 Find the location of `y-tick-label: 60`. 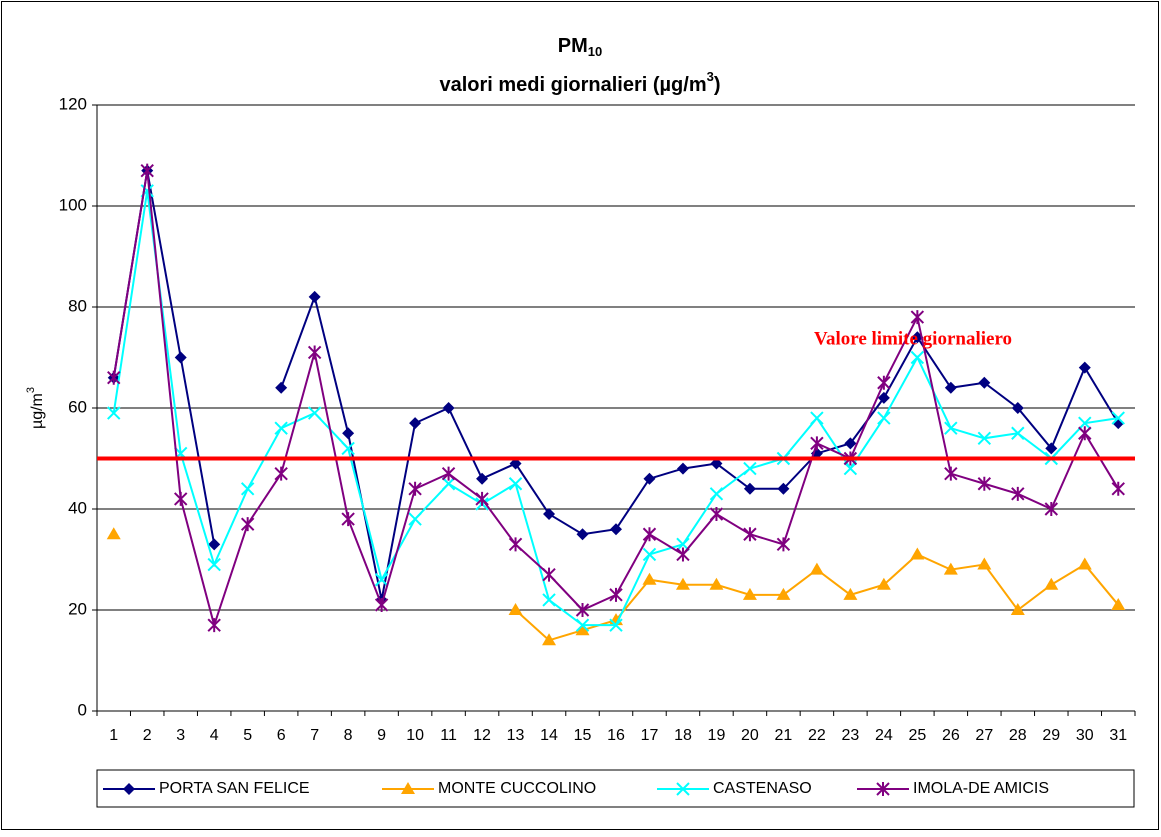

y-tick-label: 60 is located at coordinates (77, 406).